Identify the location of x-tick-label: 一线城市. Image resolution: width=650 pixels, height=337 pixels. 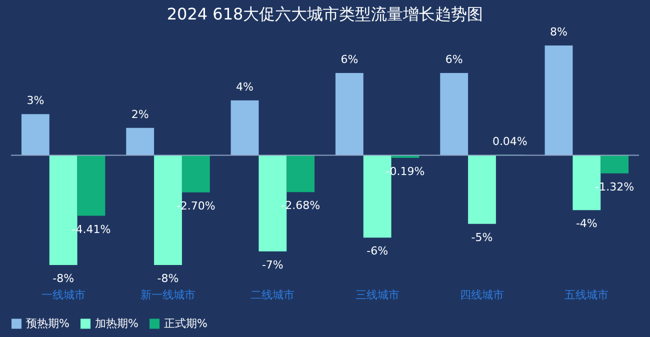
(63, 295).